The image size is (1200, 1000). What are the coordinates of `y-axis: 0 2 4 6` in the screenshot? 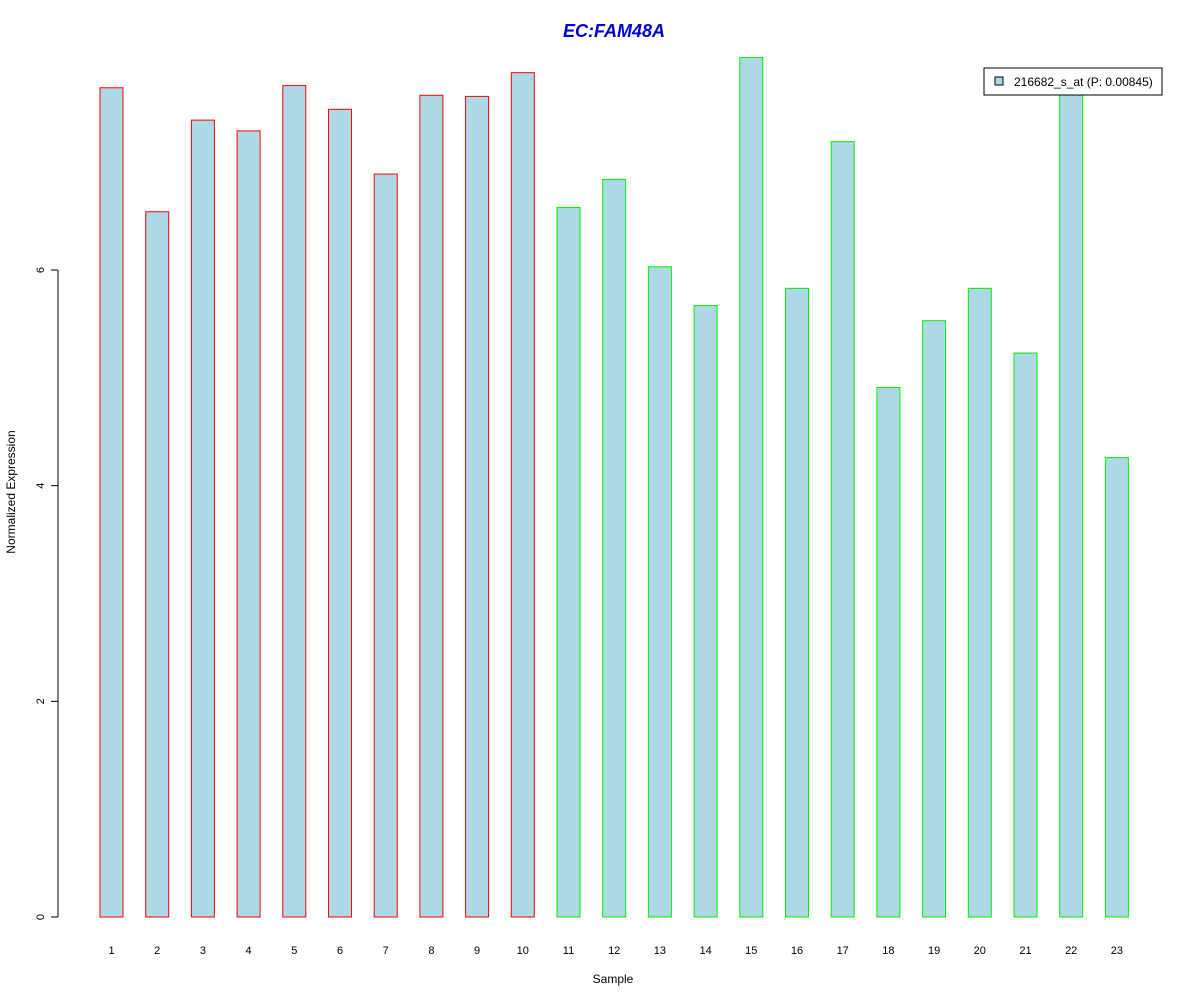 It's located at (47, 593).